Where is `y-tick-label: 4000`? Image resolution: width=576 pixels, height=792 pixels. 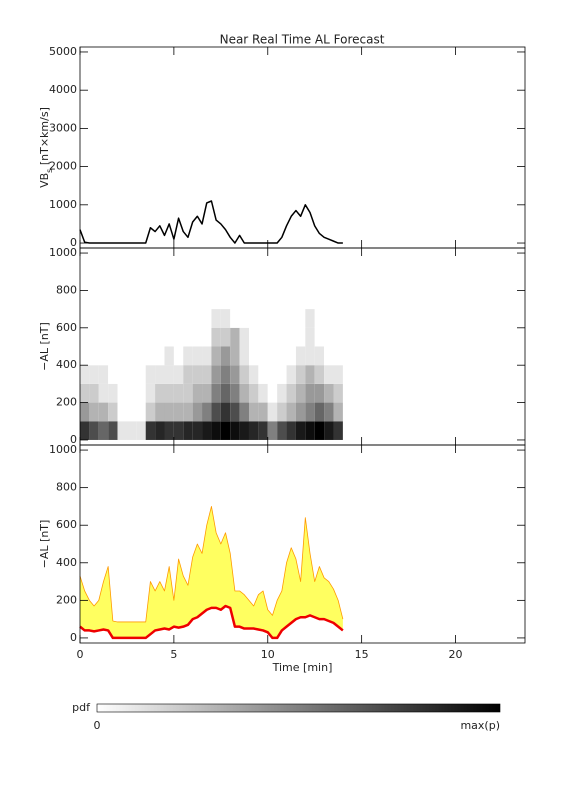
y-tick-label: 4000 is located at coordinates (63, 89).